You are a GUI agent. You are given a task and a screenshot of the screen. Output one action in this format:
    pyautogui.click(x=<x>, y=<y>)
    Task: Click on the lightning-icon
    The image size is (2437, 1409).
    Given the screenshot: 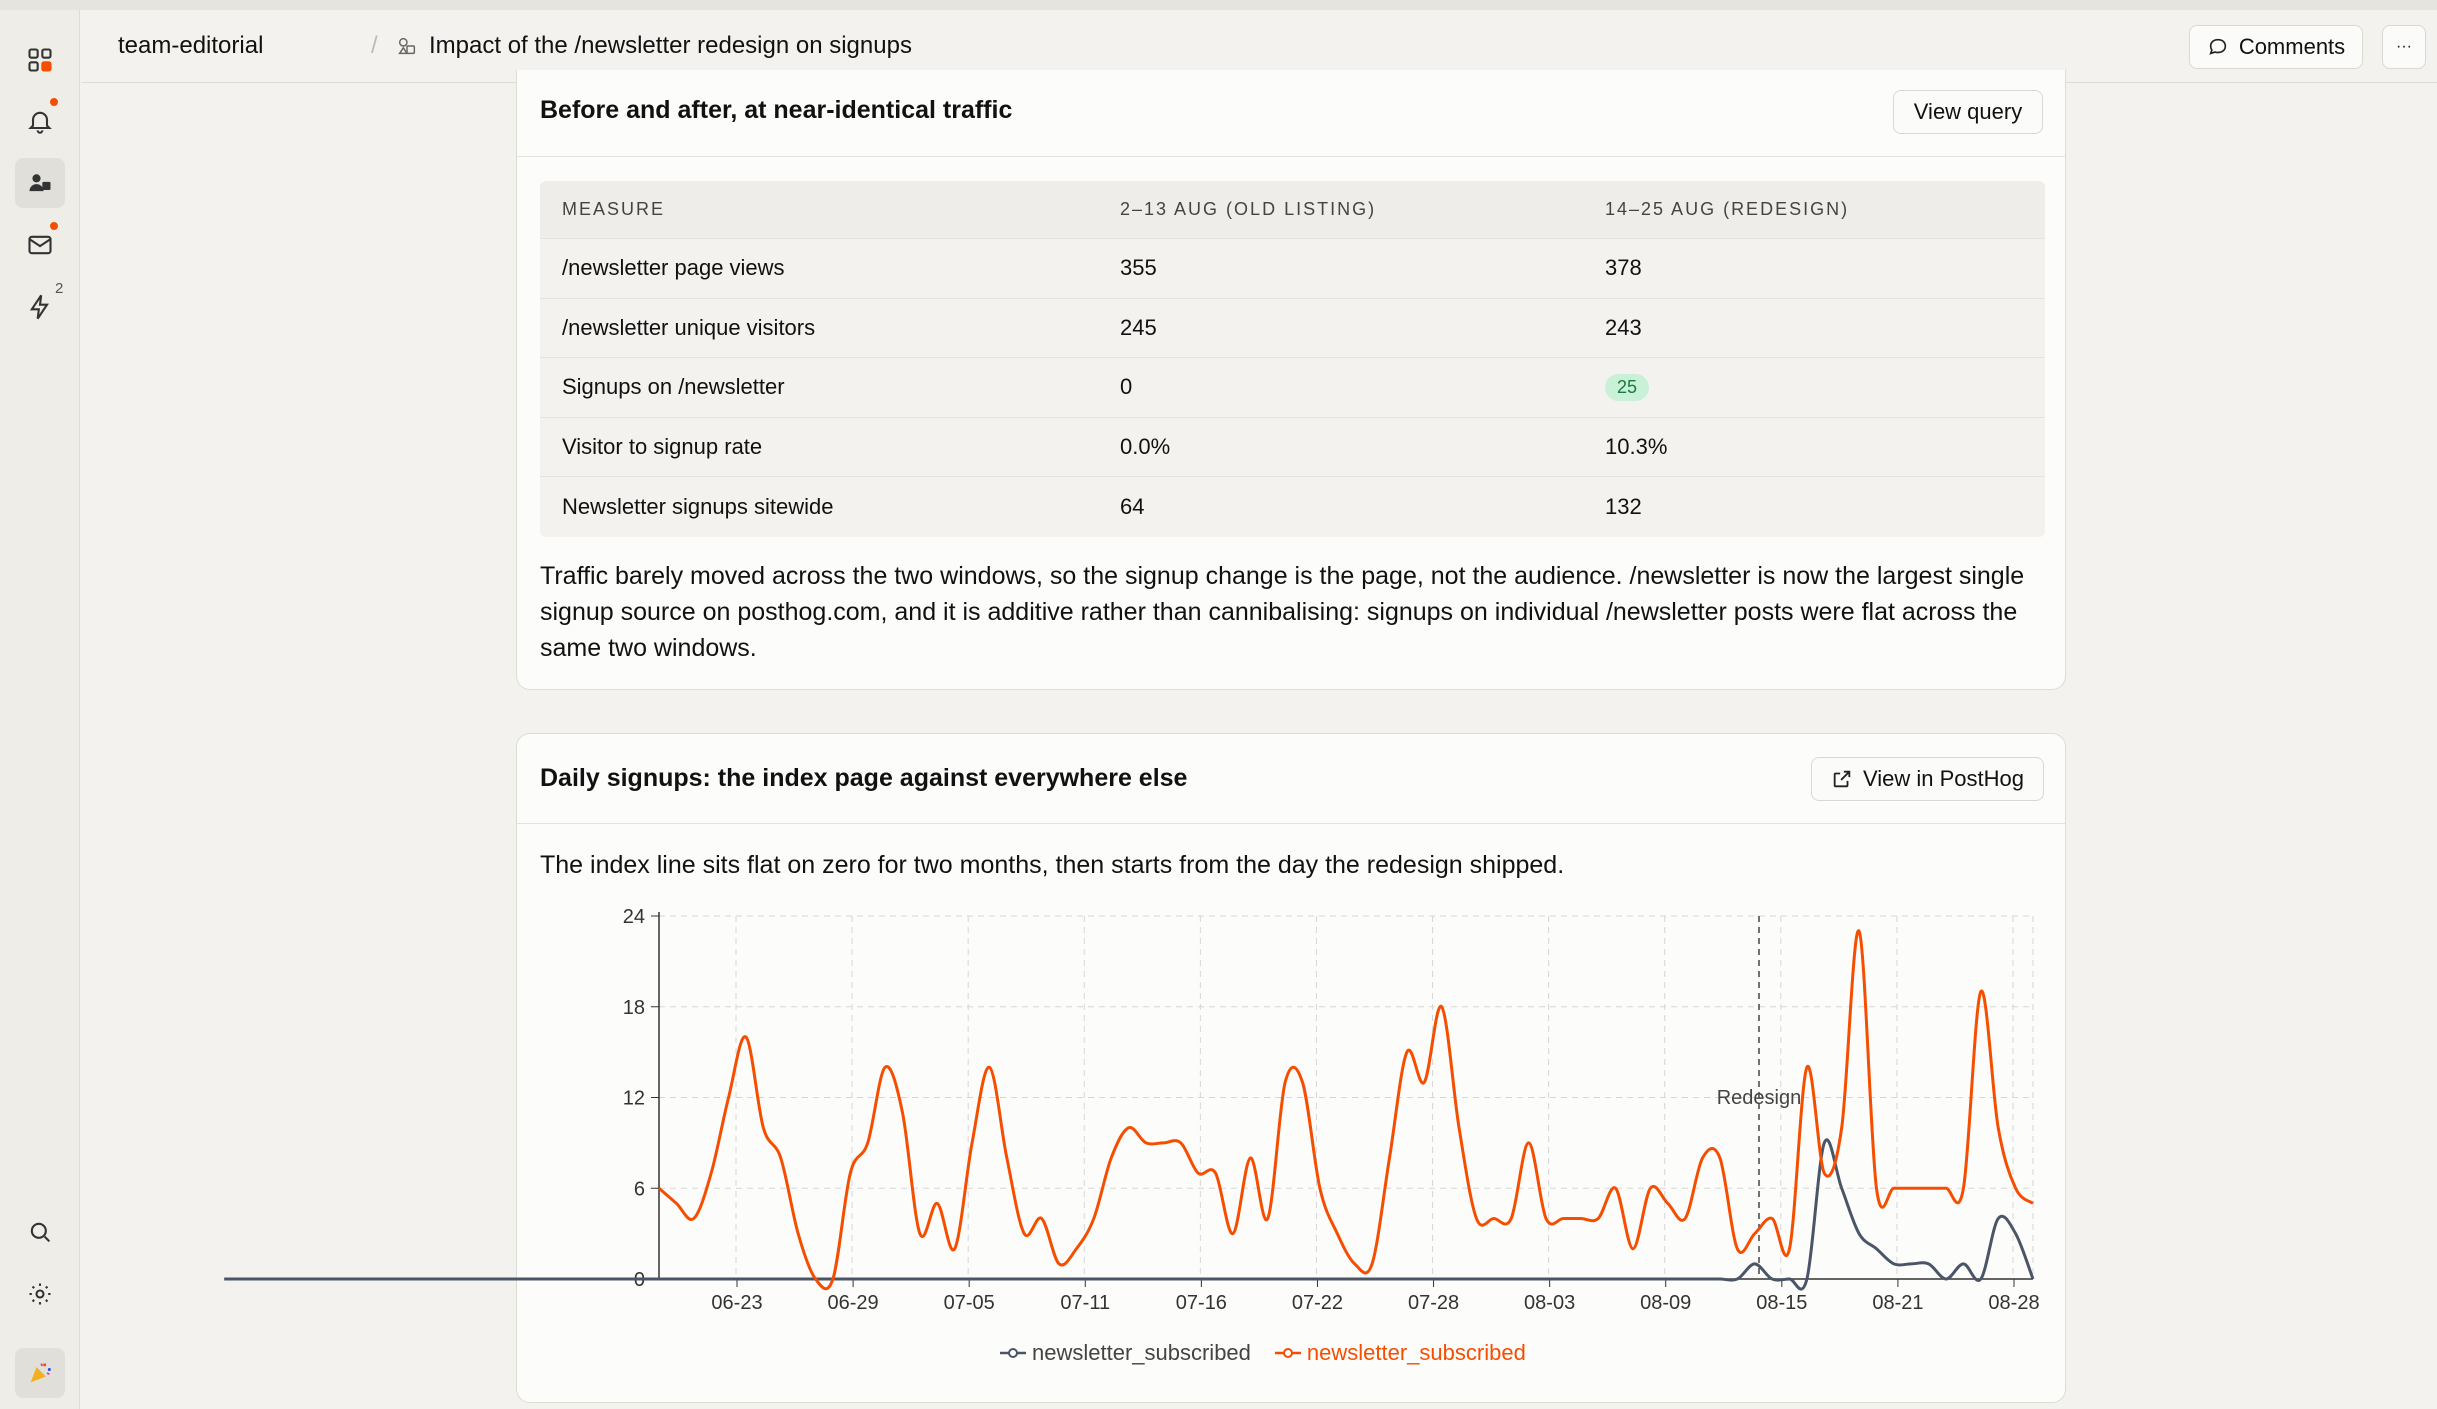 What is the action you would take?
    pyautogui.click(x=39, y=307)
    